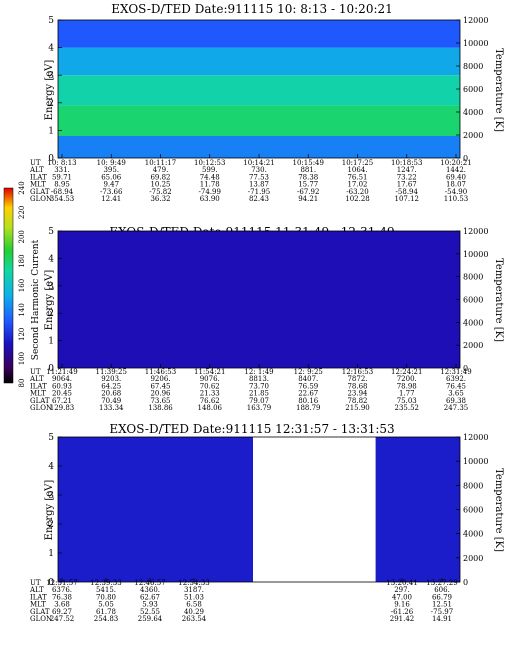  What do you see at coordinates (442, 619) in the screenshot?
I see `table-cell: 14.91` at bounding box center [442, 619].